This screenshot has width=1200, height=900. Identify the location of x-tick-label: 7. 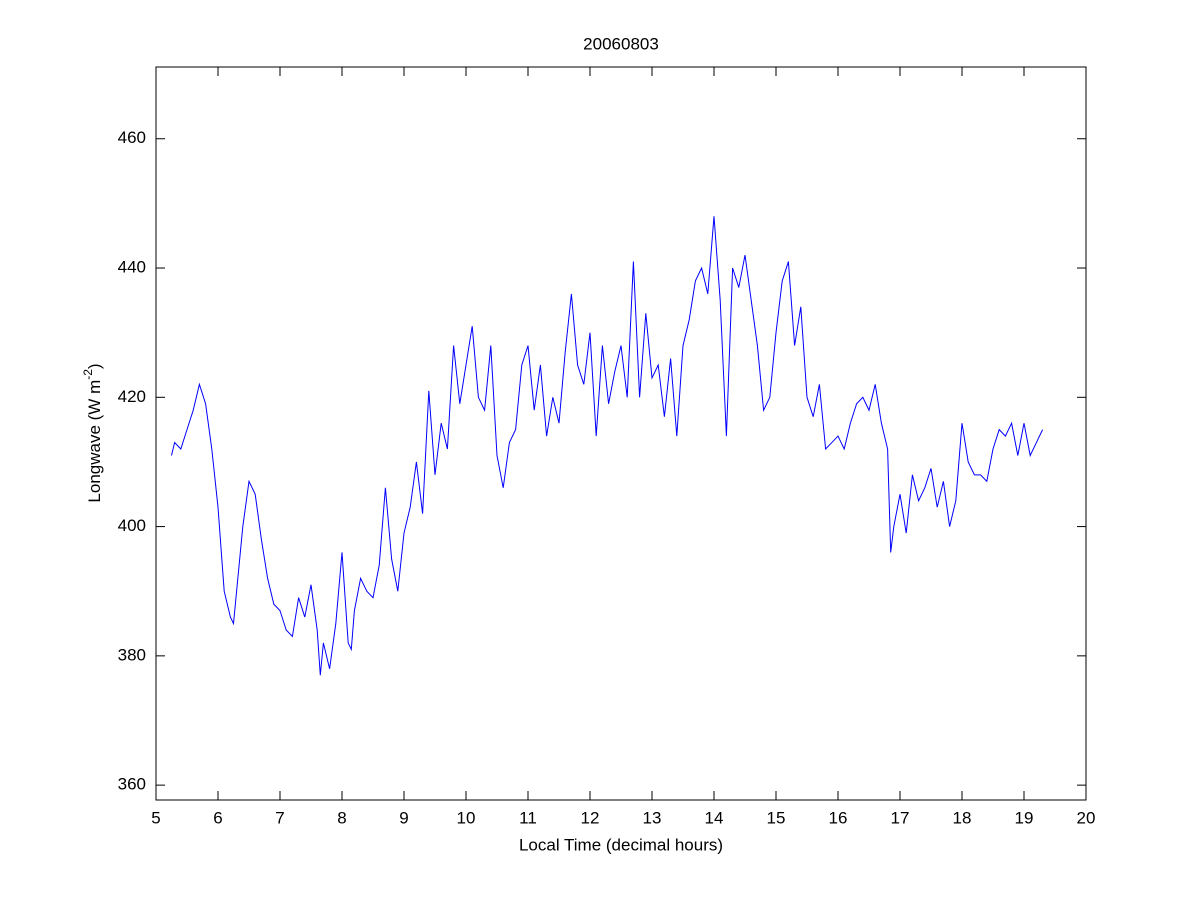
(279, 817).